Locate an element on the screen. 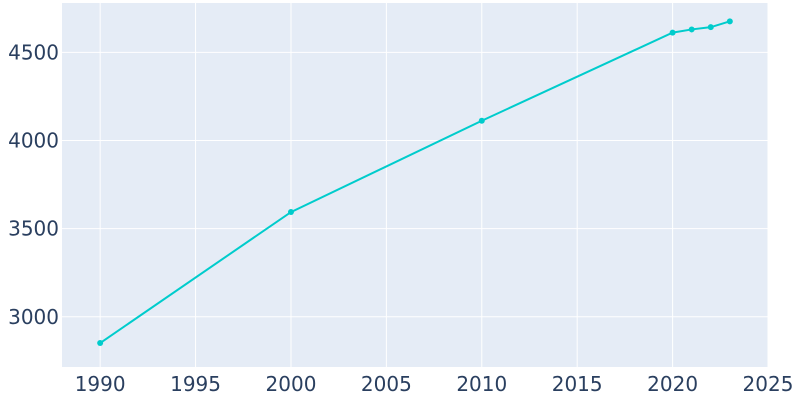  x-tick-label: 1990 is located at coordinates (100, 384).